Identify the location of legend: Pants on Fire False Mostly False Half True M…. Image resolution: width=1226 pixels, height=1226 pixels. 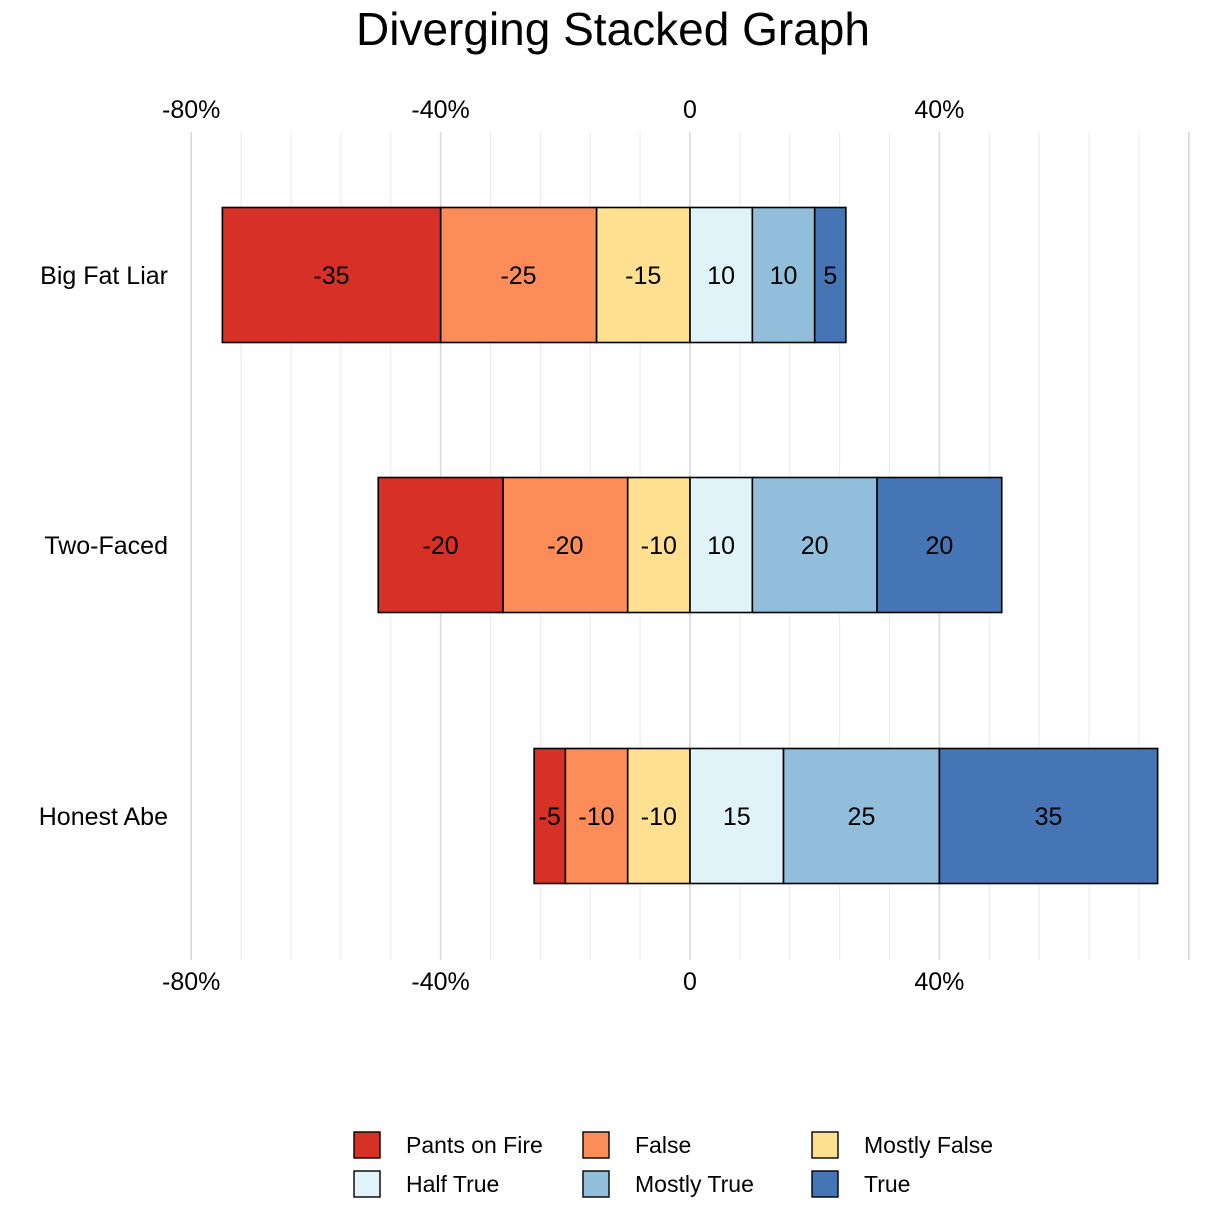
(673, 1164).